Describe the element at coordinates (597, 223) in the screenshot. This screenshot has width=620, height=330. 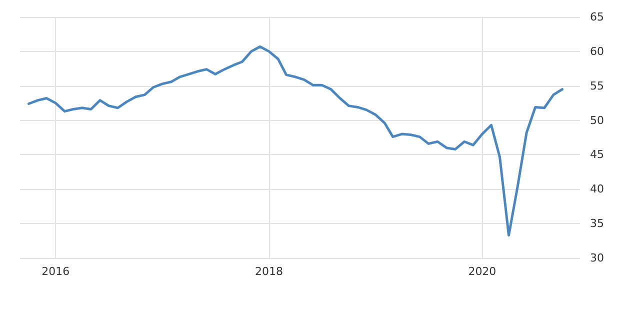
I see `y-tick-label: 35` at that location.